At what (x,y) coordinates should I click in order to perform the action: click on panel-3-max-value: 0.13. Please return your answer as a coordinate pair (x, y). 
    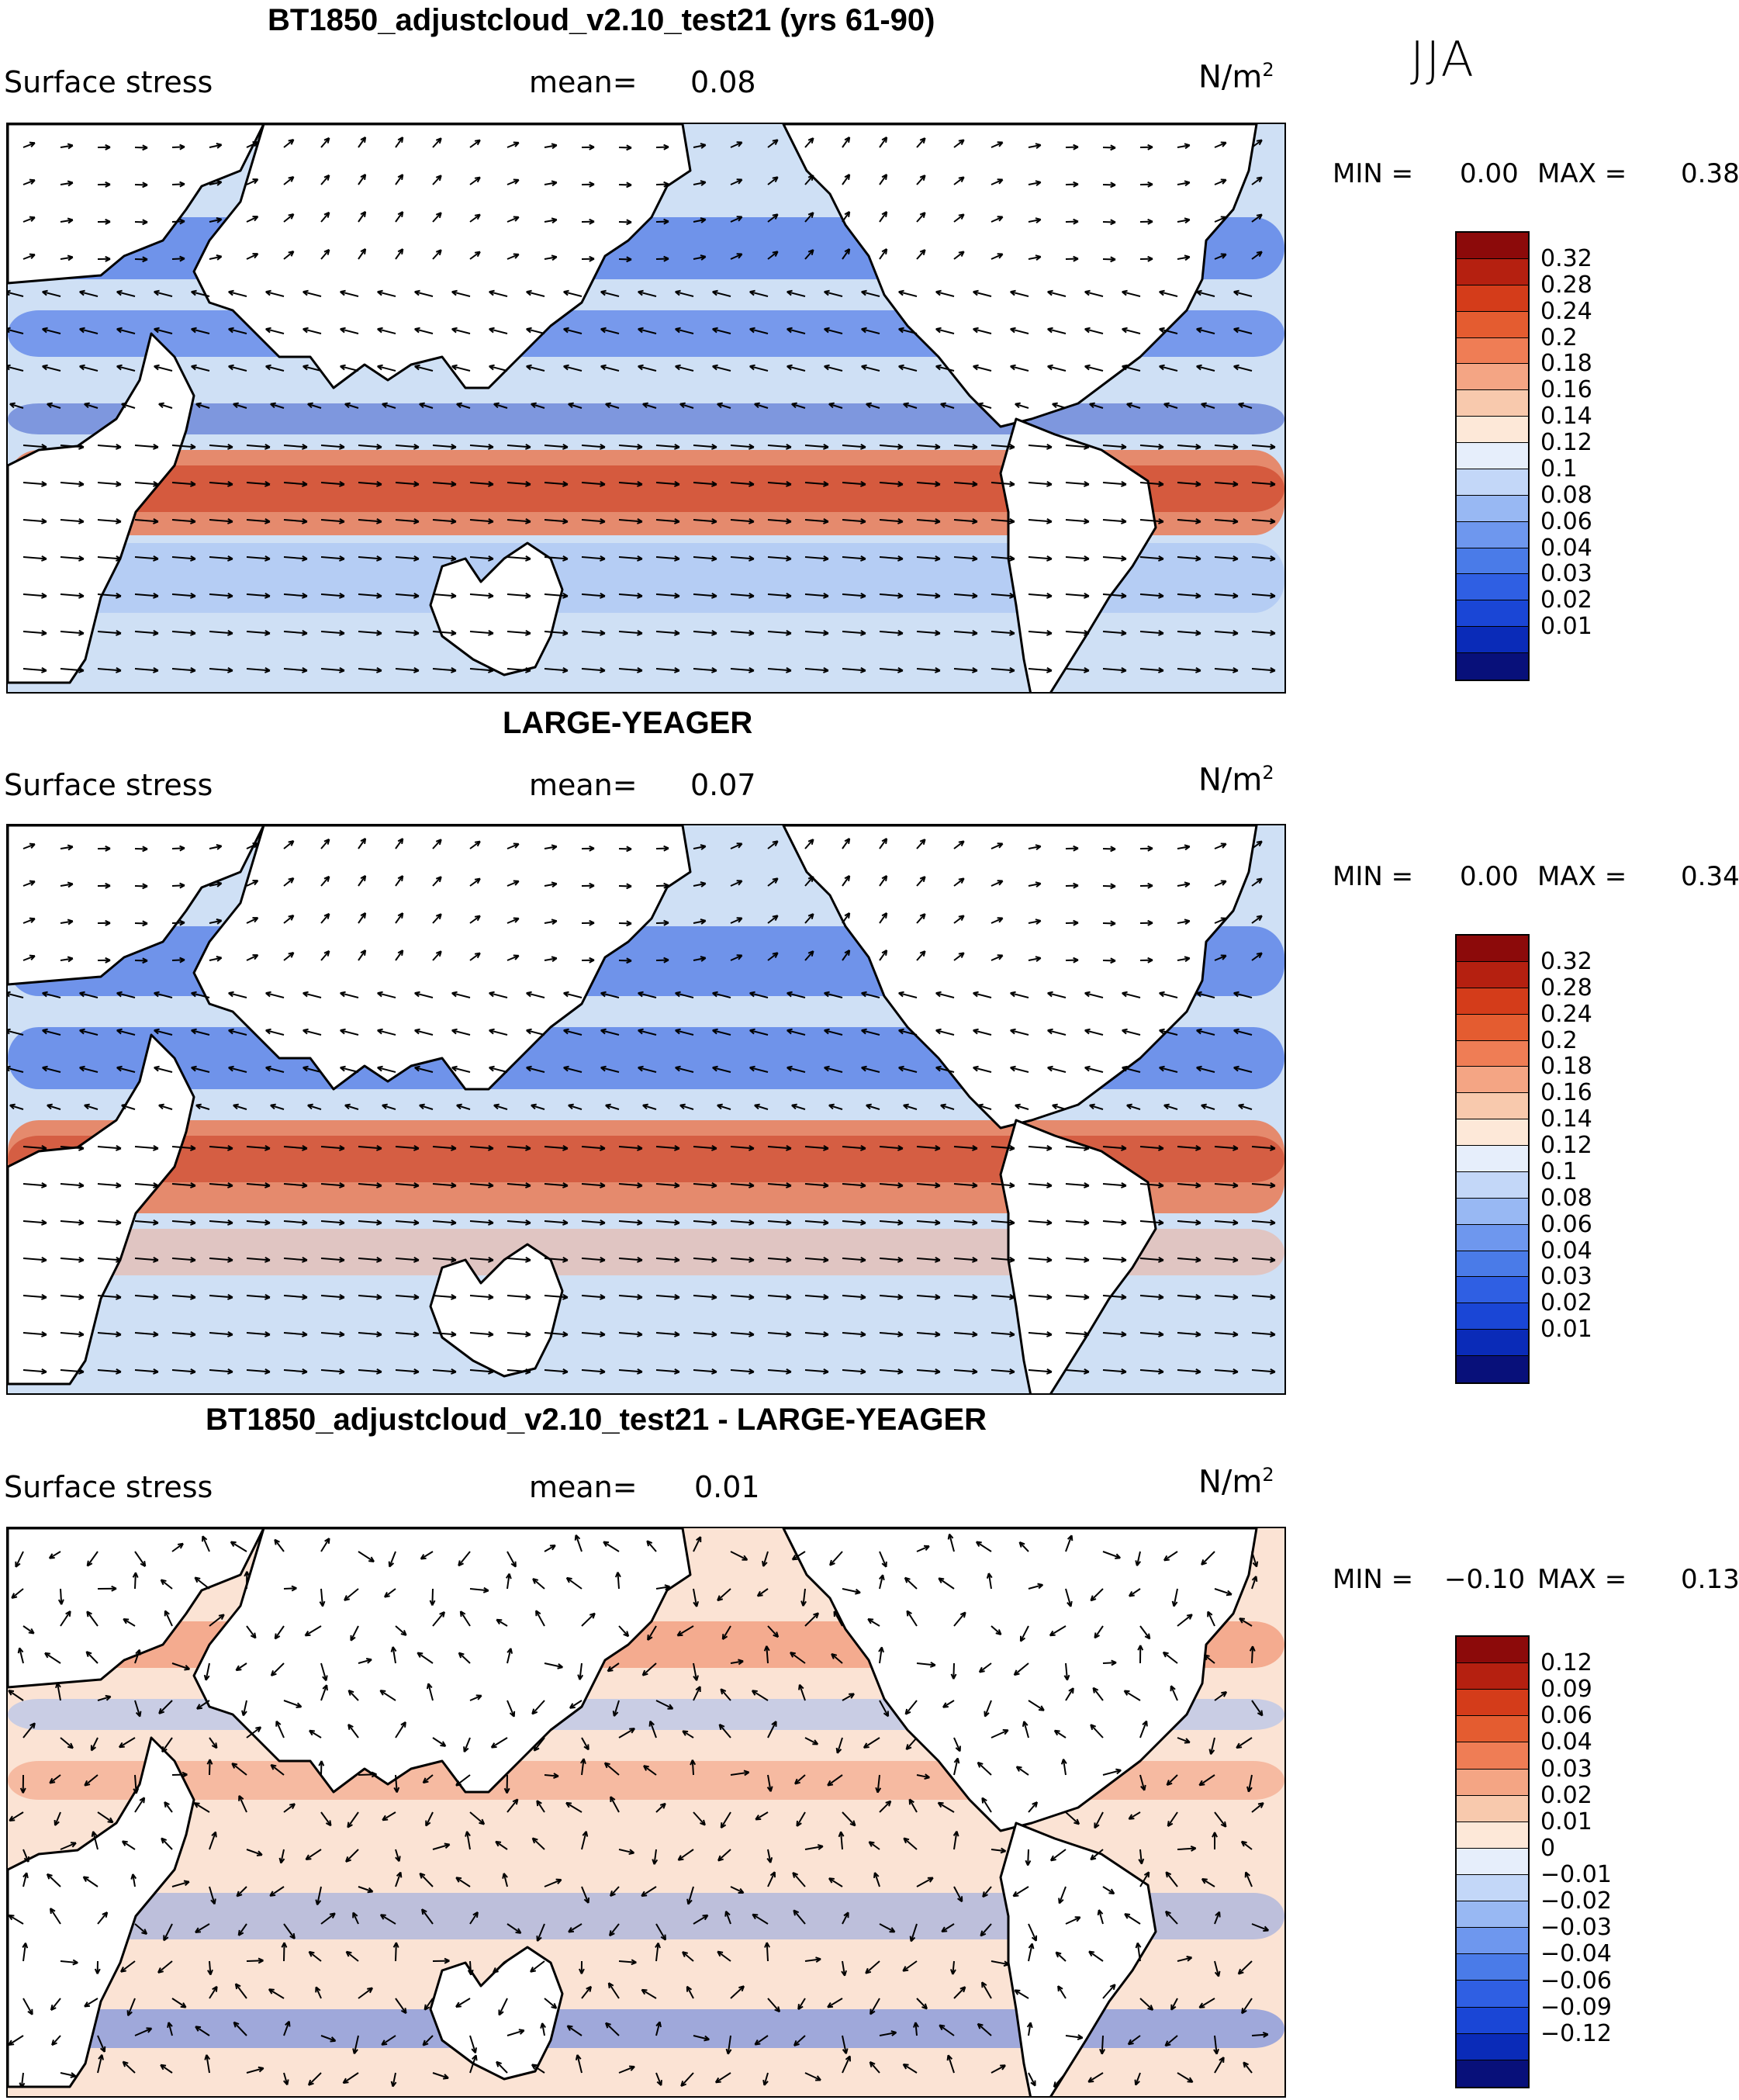
    Looking at the image, I should click on (1710, 1579).